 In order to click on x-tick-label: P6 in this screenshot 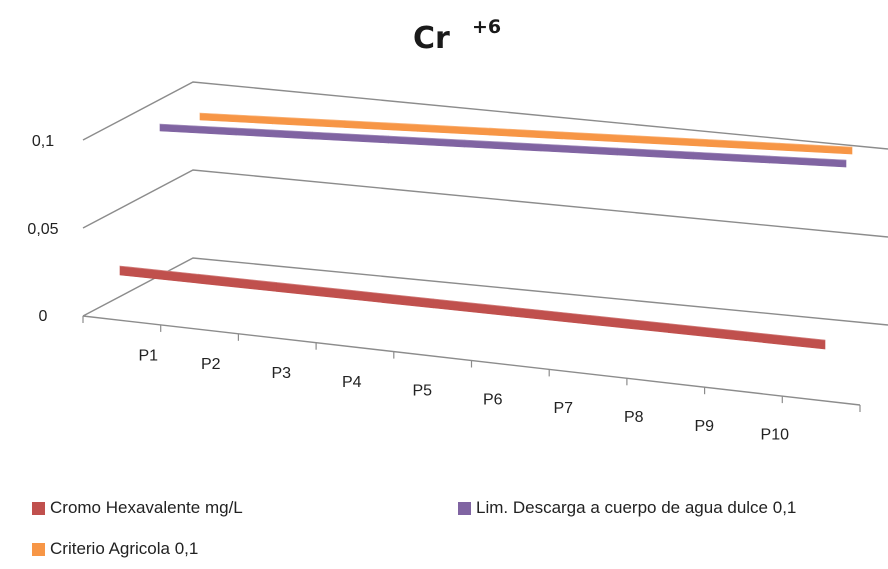, I will do `click(493, 399)`.